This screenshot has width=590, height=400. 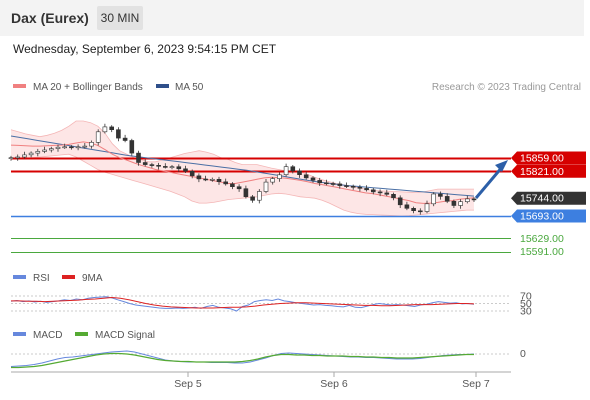 I want to click on macd-panel: 0, so click(x=268, y=358).